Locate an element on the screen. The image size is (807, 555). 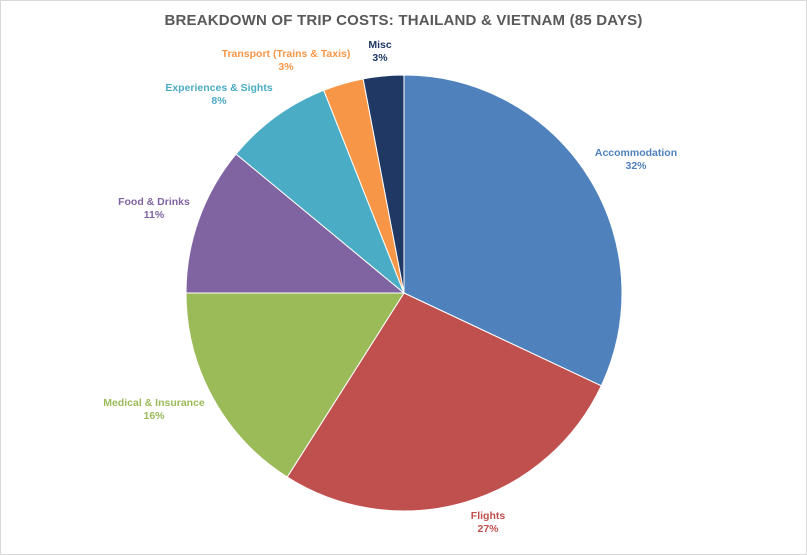
data-label-pct-flights: 27% is located at coordinates (488, 529).